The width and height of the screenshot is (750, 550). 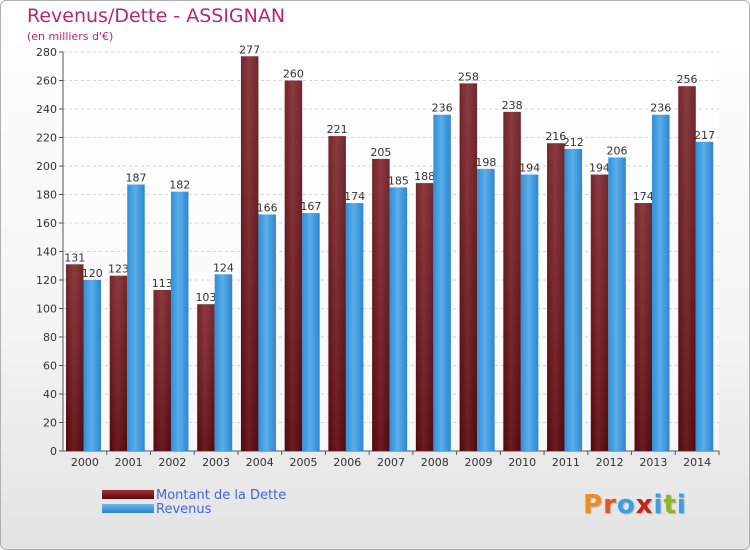 What do you see at coordinates (610, 462) in the screenshot?
I see `x-tick-label: 2012` at bounding box center [610, 462].